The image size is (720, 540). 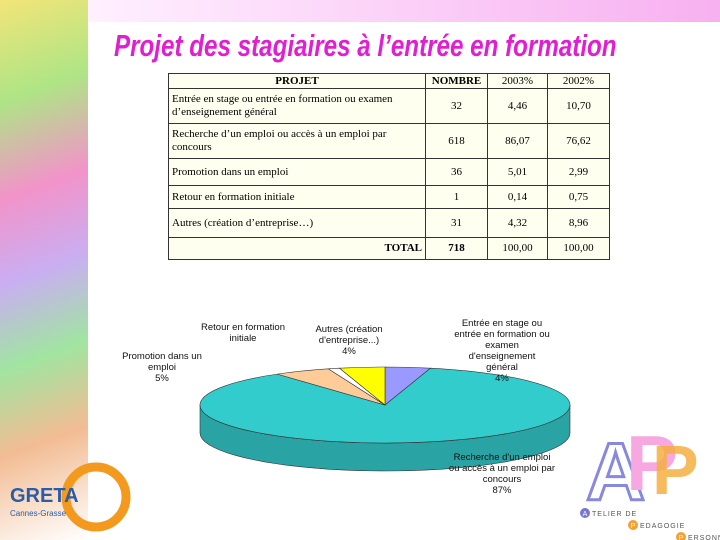 I want to click on value-label: 87%, so click(x=502, y=490).